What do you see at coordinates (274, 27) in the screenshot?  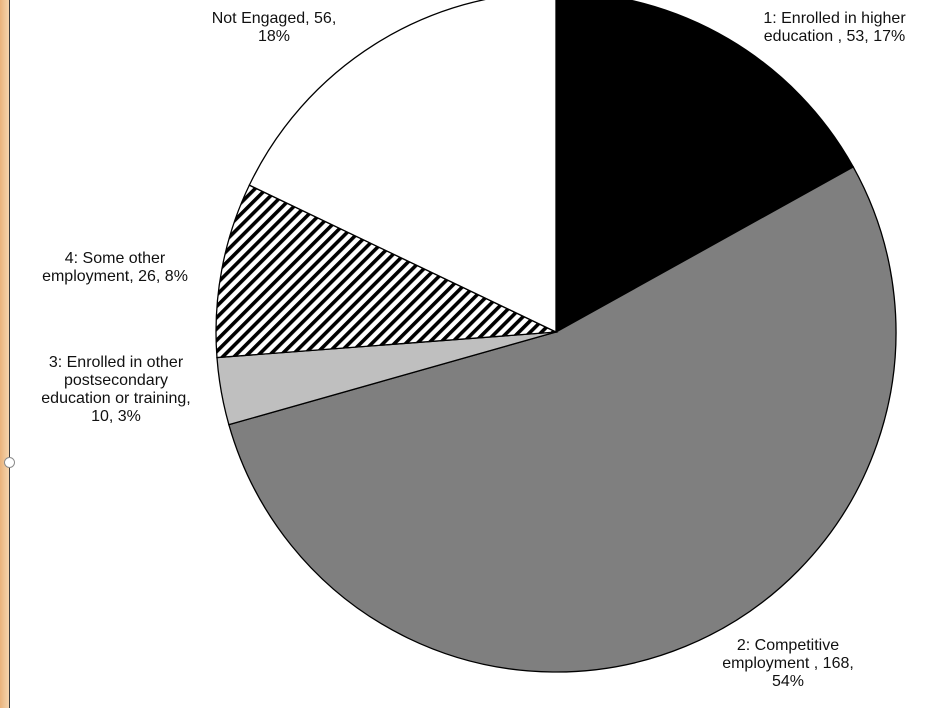 I see `slice-label-not-engaged: Not Engaged, 56, 18%` at bounding box center [274, 27].